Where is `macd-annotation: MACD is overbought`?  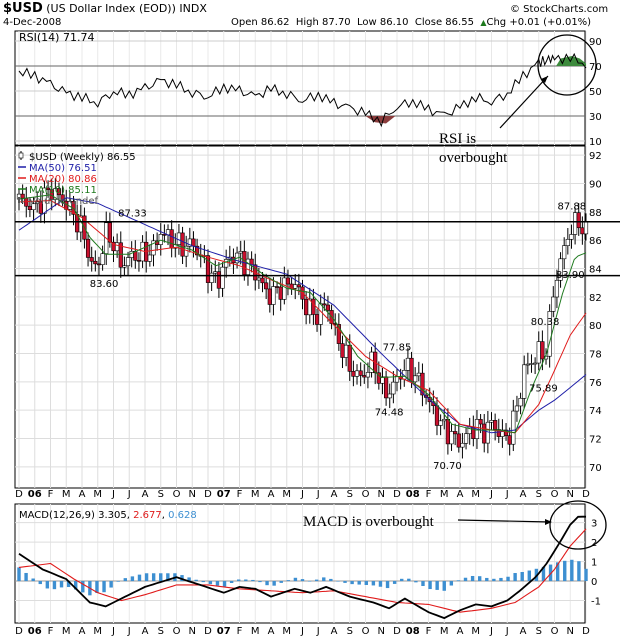
macd-annotation: MACD is overbought is located at coordinates (368, 522).